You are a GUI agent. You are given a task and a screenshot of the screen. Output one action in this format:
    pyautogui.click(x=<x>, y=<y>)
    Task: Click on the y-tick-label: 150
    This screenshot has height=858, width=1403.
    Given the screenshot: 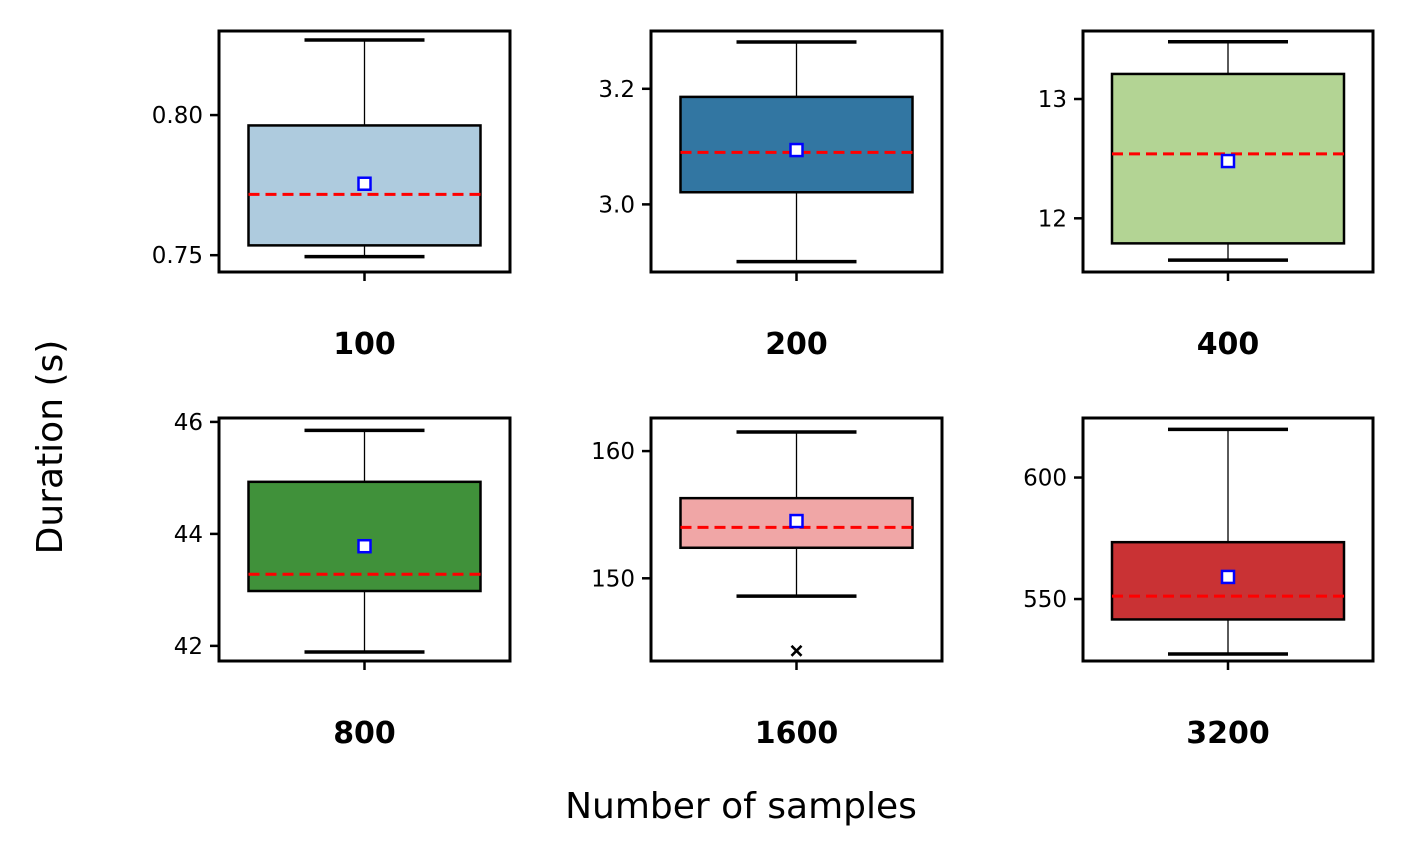 What is the action you would take?
    pyautogui.click(x=613, y=579)
    